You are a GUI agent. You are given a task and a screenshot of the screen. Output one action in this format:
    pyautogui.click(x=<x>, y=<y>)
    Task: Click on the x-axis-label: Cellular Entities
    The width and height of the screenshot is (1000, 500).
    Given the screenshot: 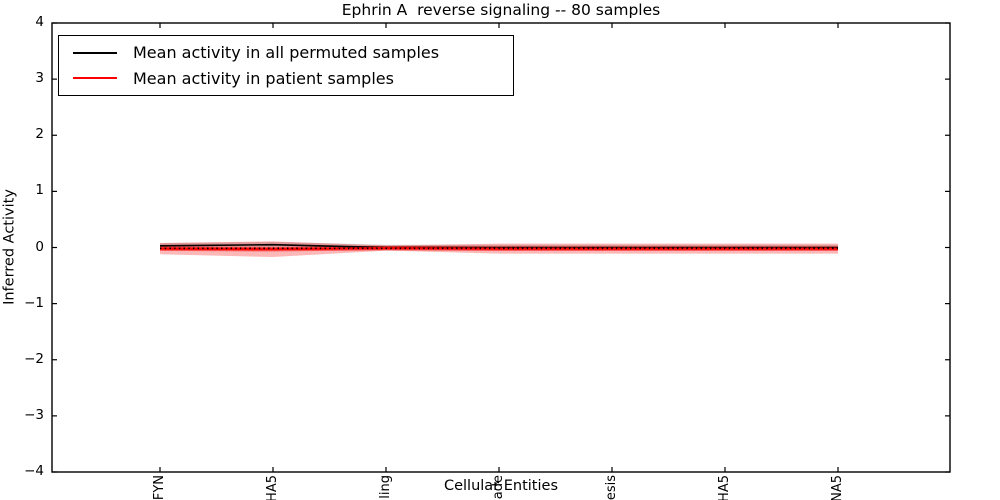 What is the action you would take?
    pyautogui.click(x=501, y=486)
    